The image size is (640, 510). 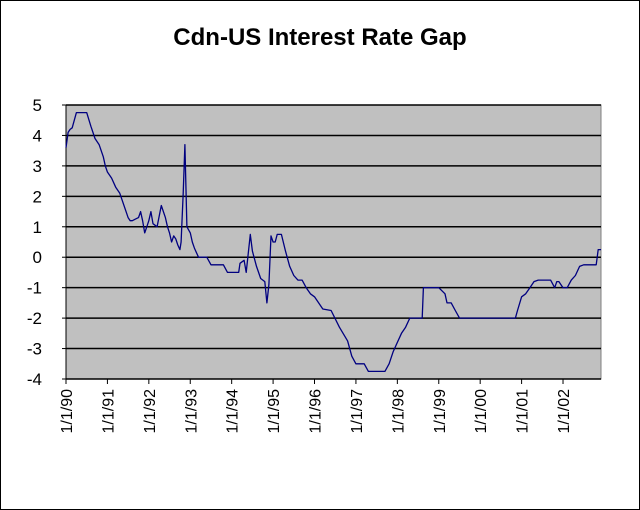 I want to click on x-tick-label: 1/1/97, so click(x=357, y=411).